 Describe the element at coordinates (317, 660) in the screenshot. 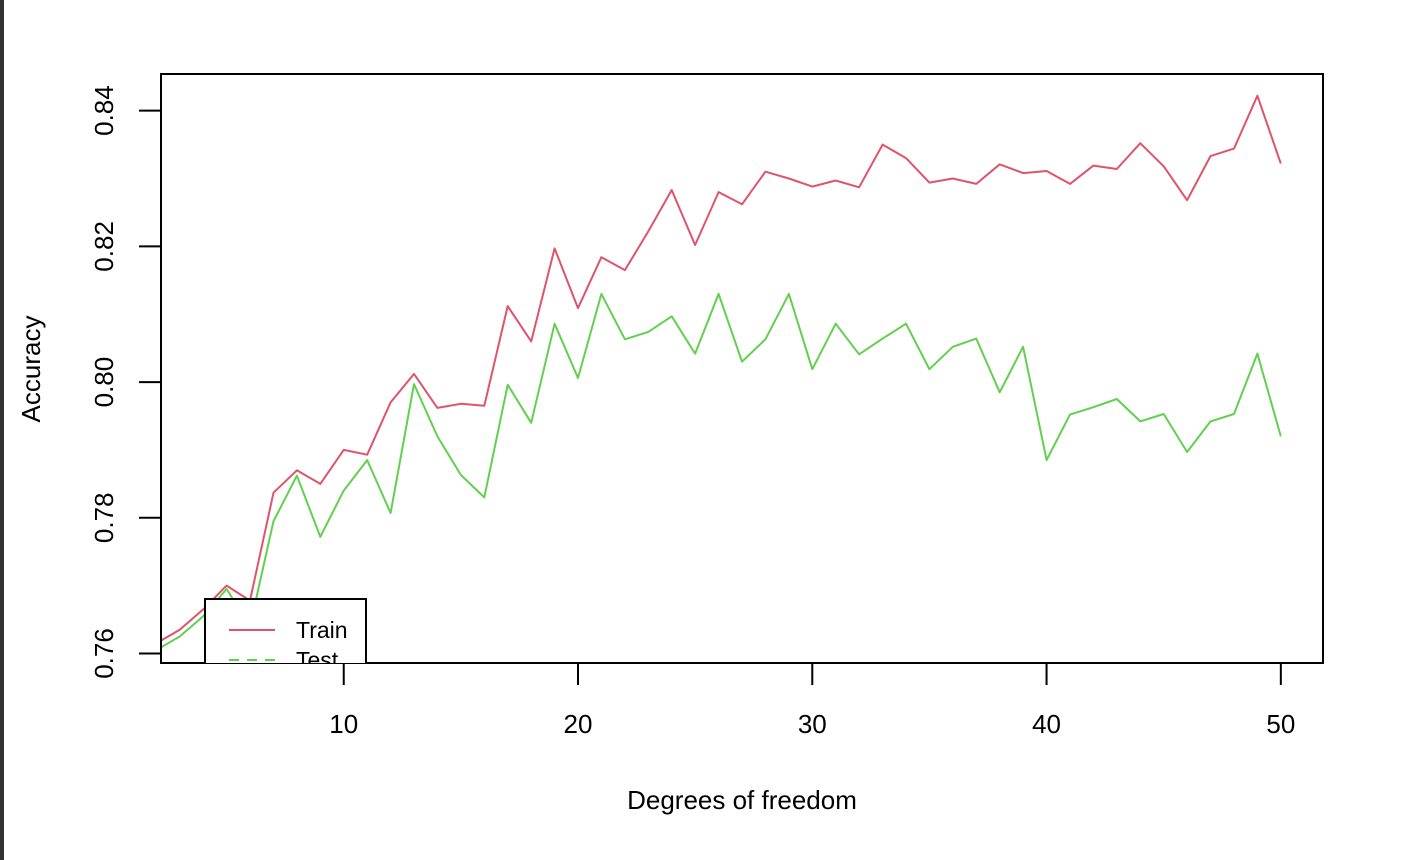

I see `legend-label-test: Test` at that location.